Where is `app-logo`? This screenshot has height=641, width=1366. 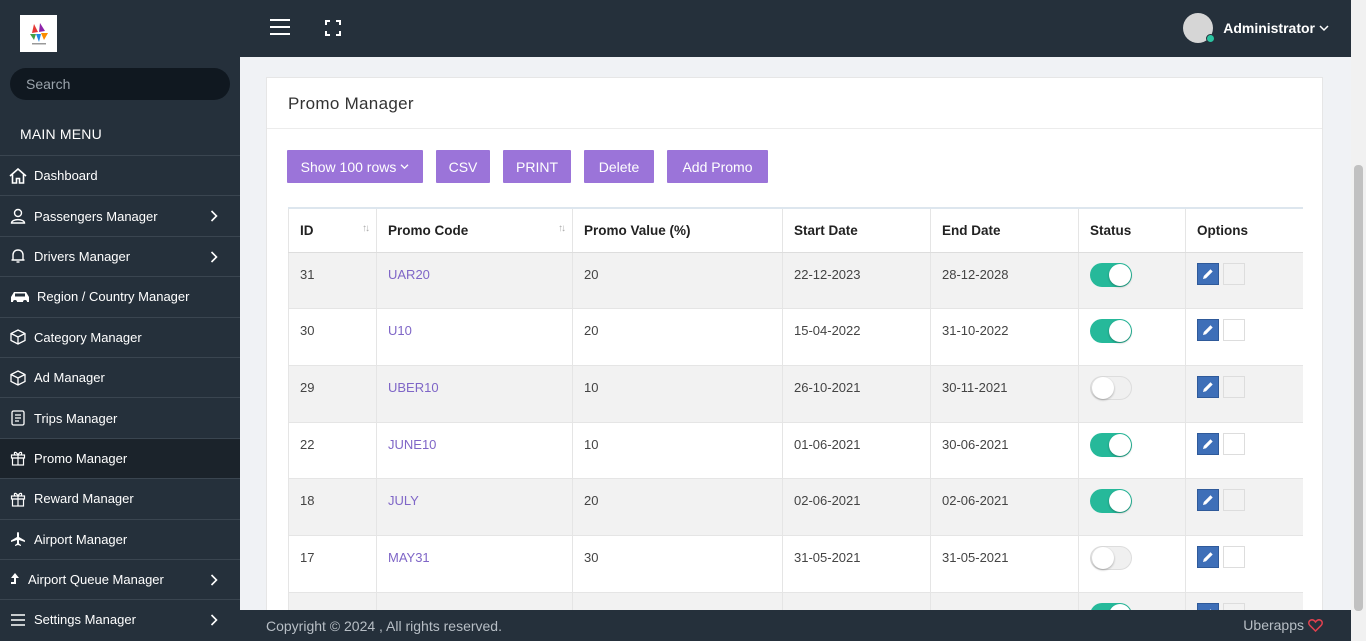 app-logo is located at coordinates (38, 33).